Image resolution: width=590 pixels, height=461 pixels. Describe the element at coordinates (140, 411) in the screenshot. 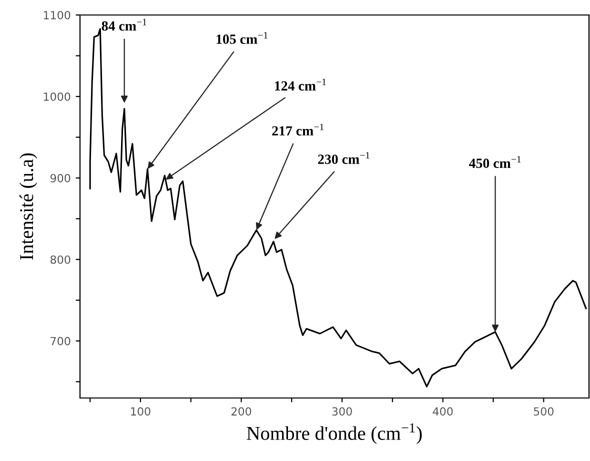

I see `x-tick-label: 100` at that location.